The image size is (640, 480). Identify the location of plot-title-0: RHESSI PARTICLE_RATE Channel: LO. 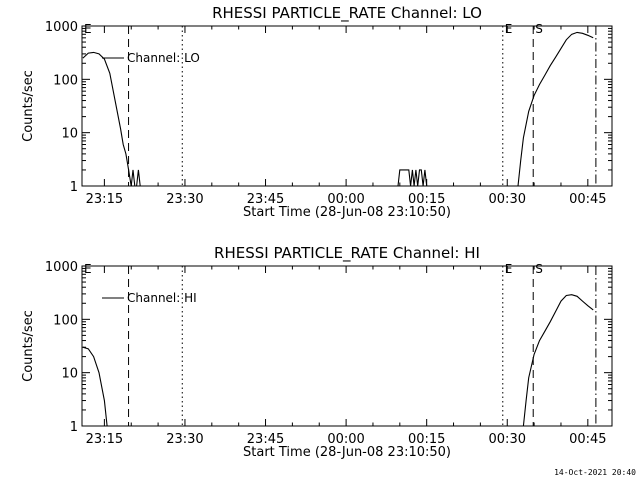
(347, 13).